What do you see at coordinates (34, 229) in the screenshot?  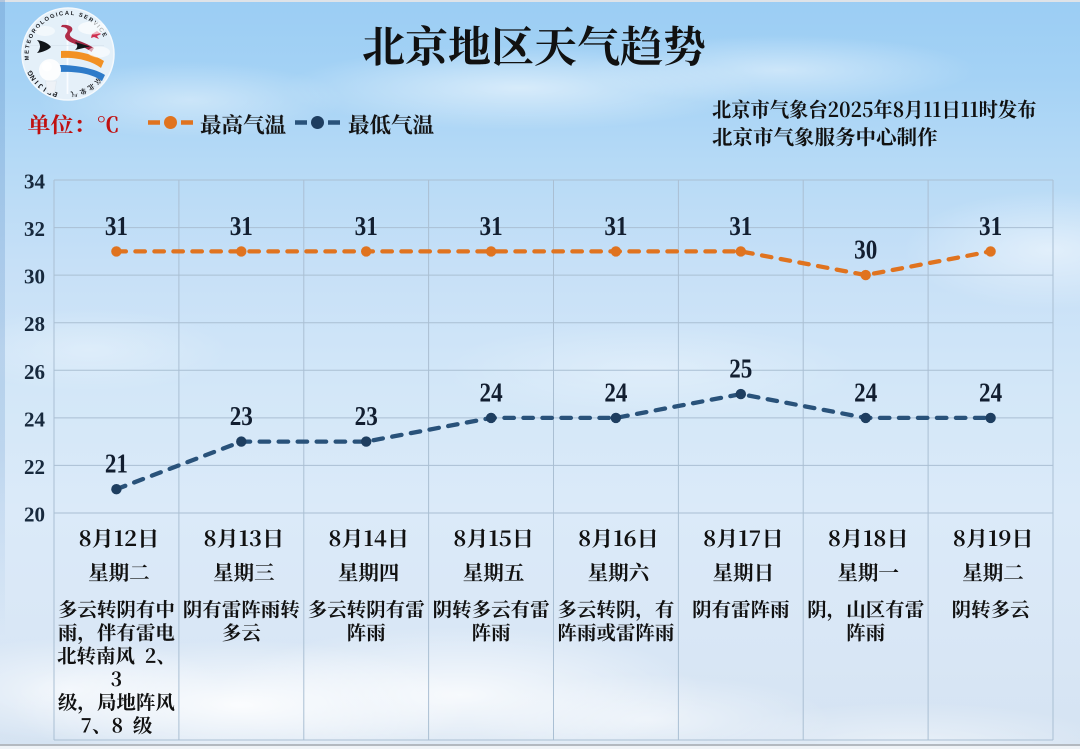 I see `svg-text: 32` at bounding box center [34, 229].